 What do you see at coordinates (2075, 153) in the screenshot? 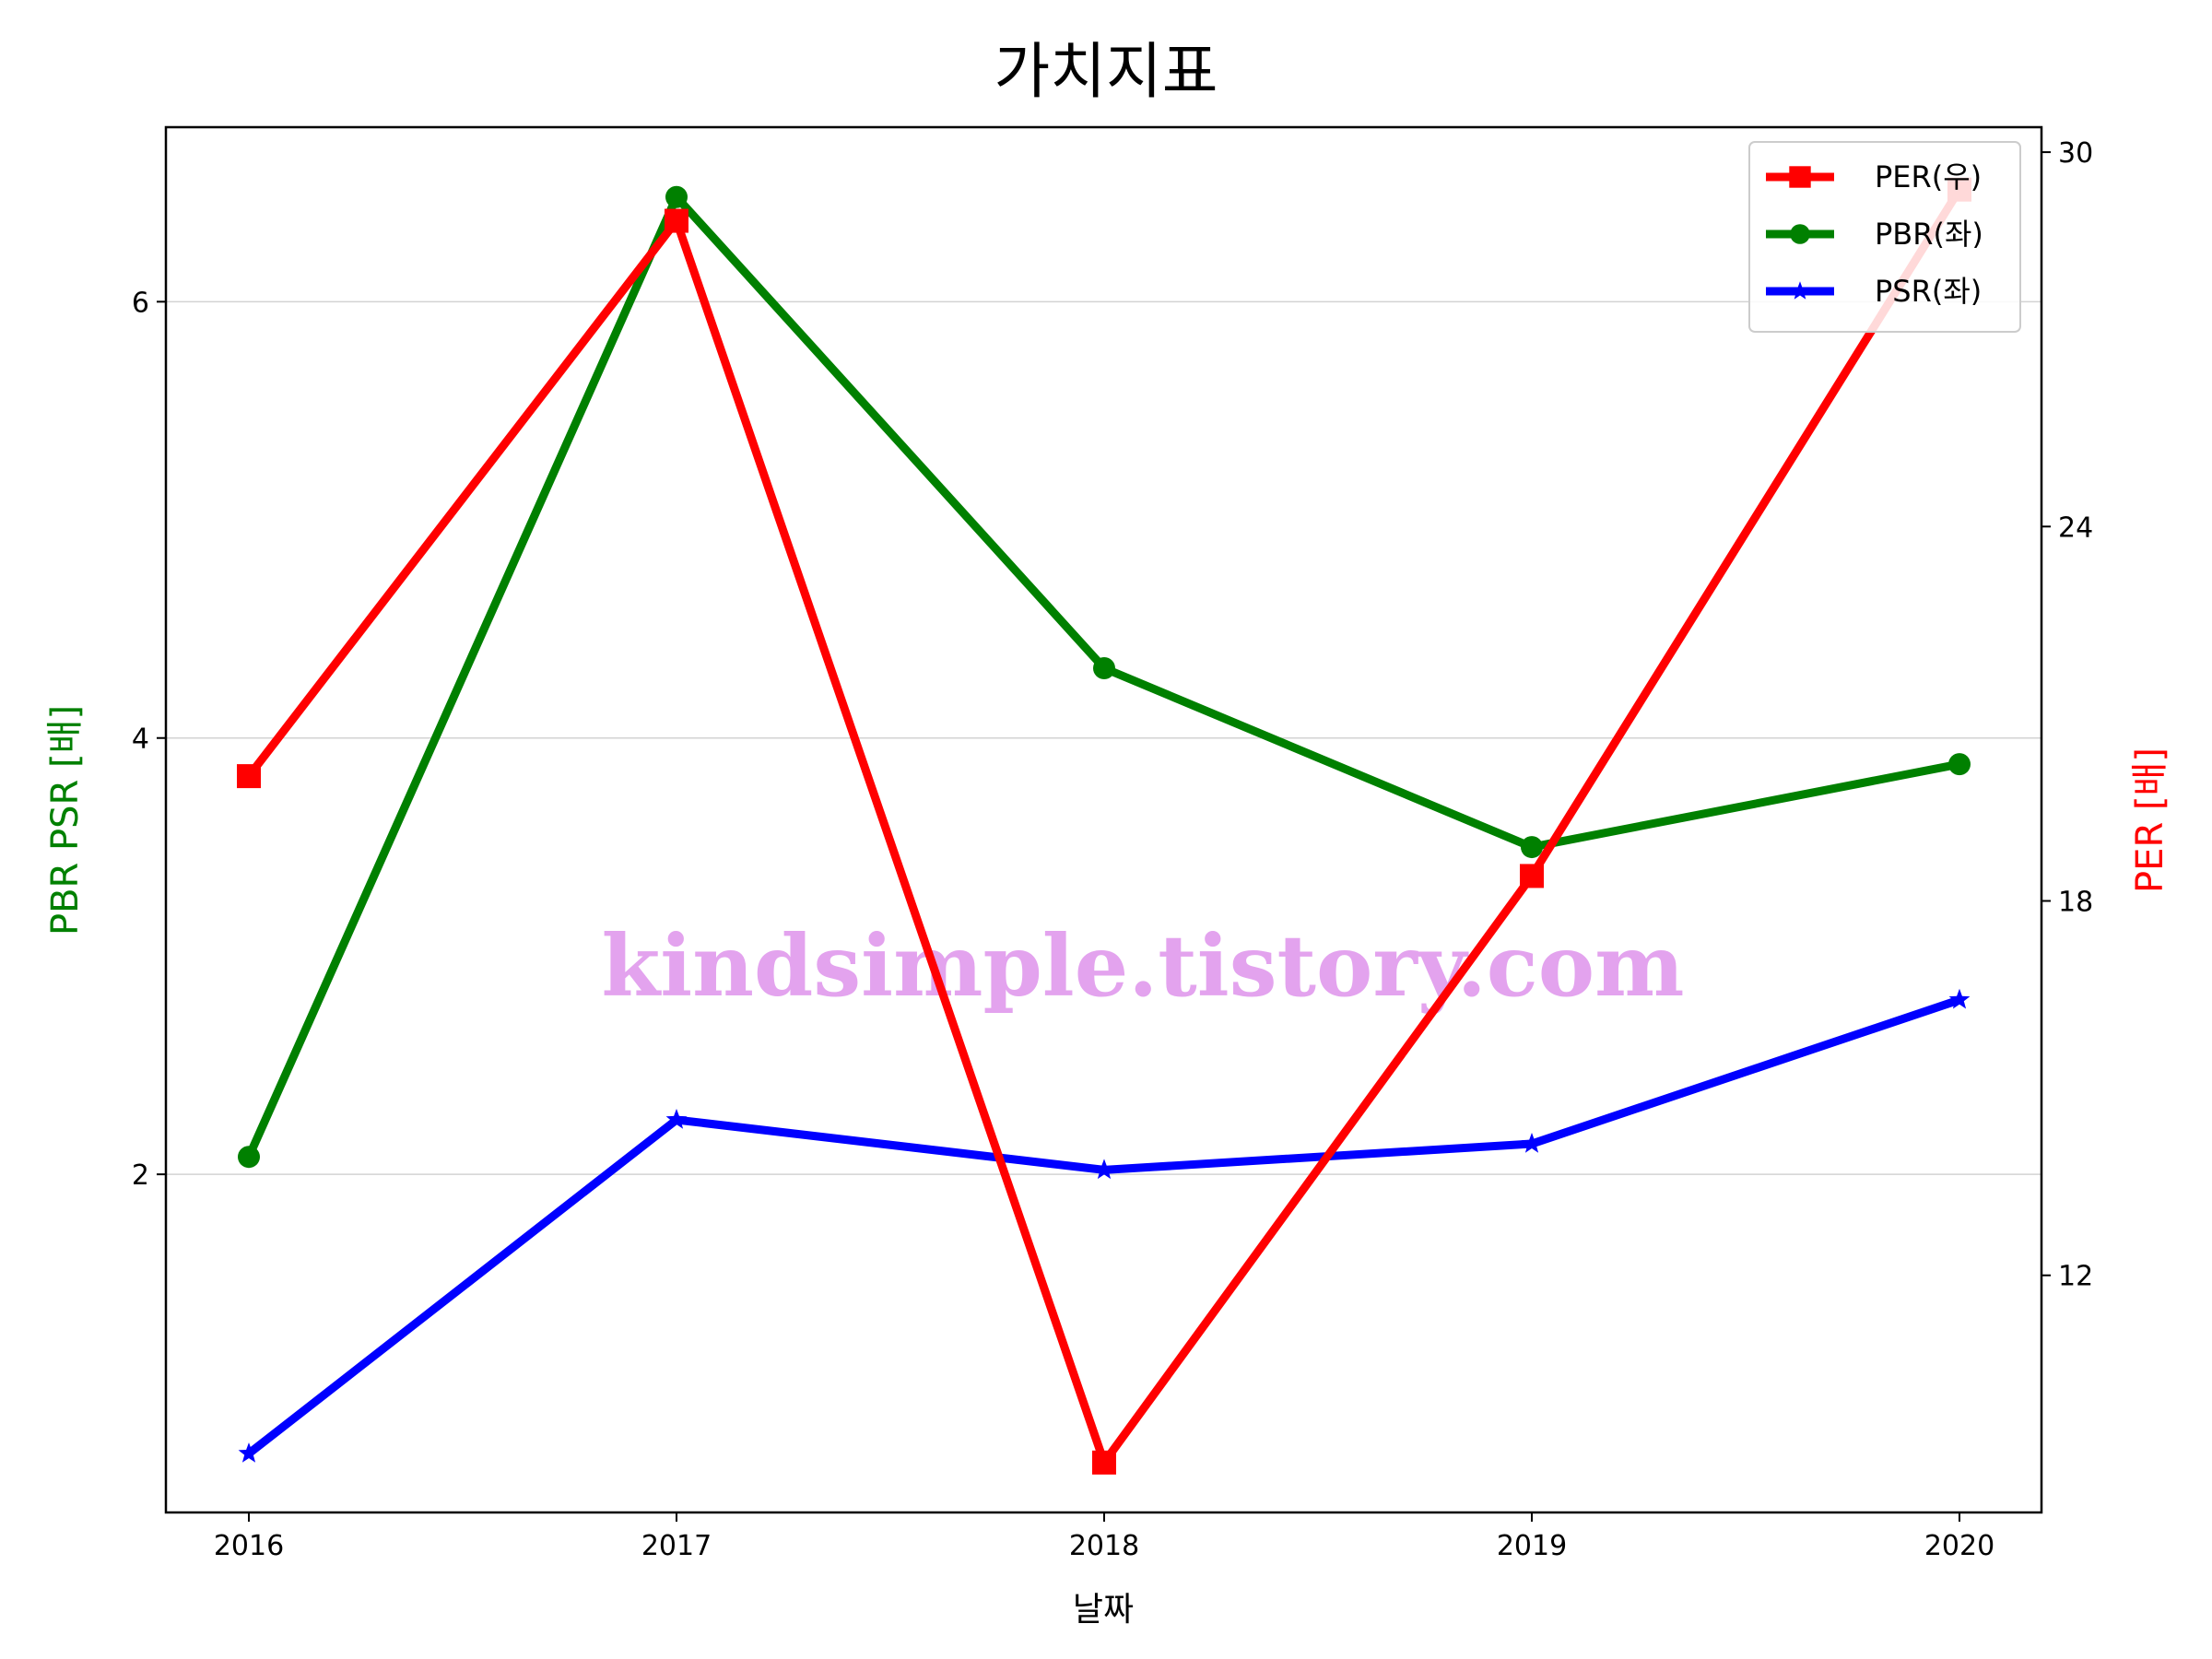
I see `y-right-tick-label: 30` at bounding box center [2075, 153].